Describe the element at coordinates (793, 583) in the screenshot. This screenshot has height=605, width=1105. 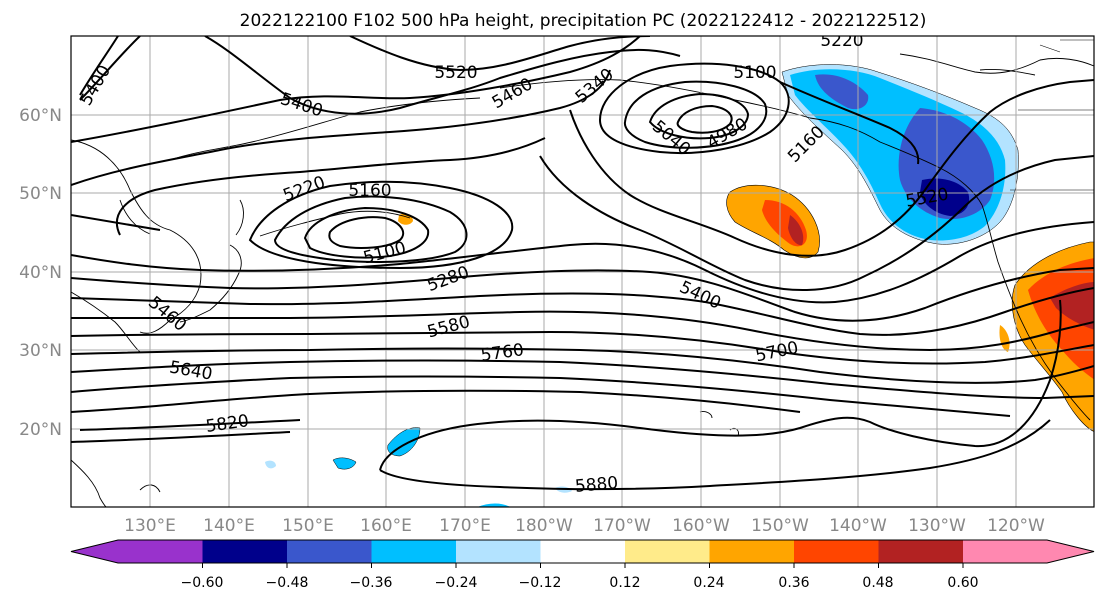
I see `colorbar-tick-label: 0.36` at that location.